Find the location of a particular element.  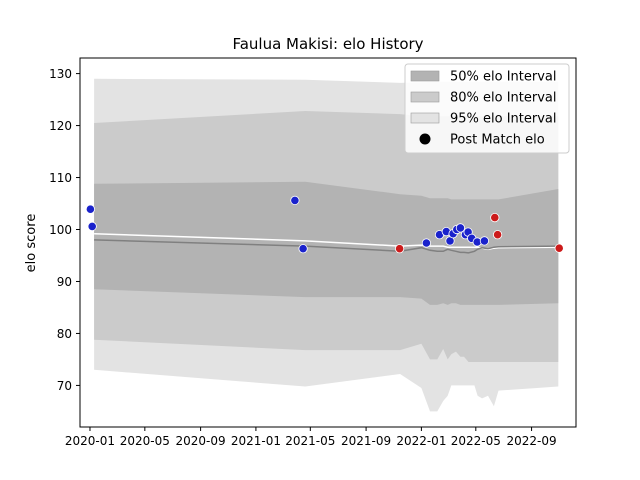

y-tick-label: 80 is located at coordinates (64, 334).